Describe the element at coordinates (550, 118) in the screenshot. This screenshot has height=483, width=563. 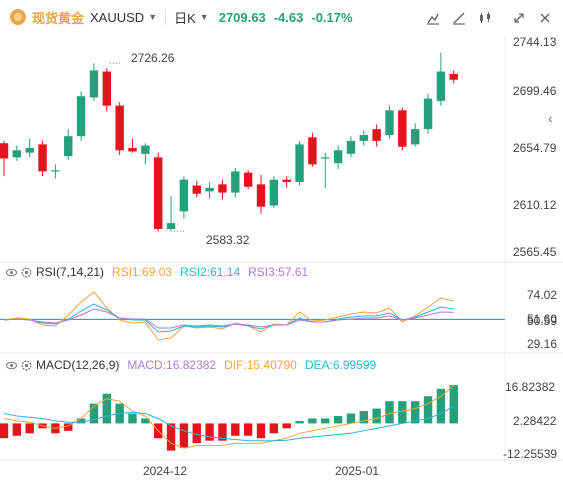
I see `chevron-left-icon: ‹` at that location.